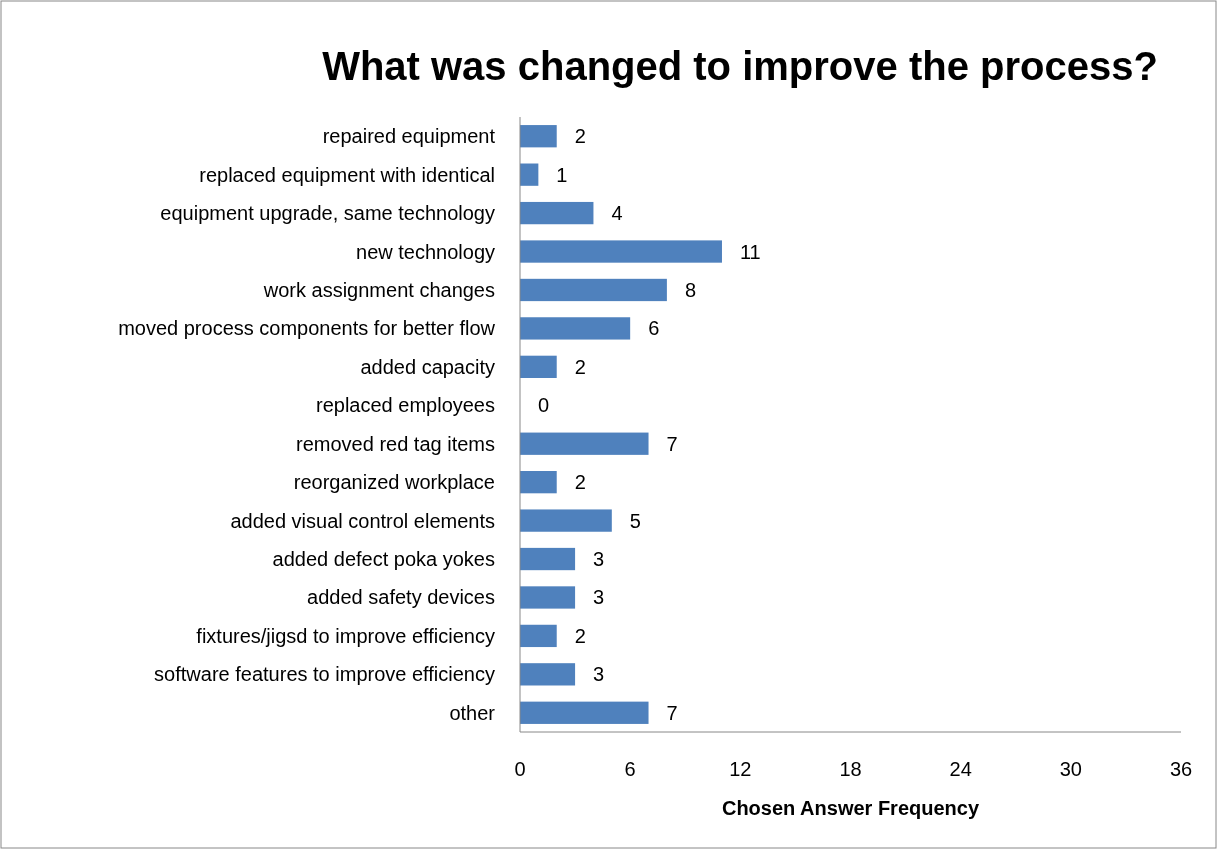 This screenshot has height=849, width=1217. Describe the element at coordinates (740, 769) in the screenshot. I see `x-tick-label: 12` at that location.